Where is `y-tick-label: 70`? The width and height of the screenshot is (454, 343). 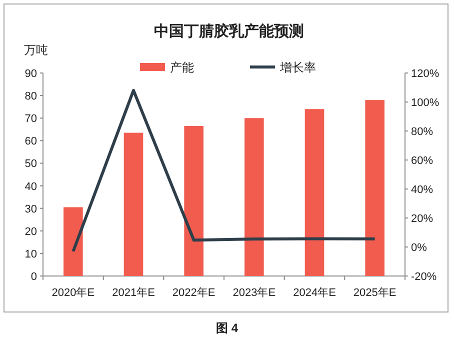
y-tick-label: 70 is located at coordinates (30, 119).